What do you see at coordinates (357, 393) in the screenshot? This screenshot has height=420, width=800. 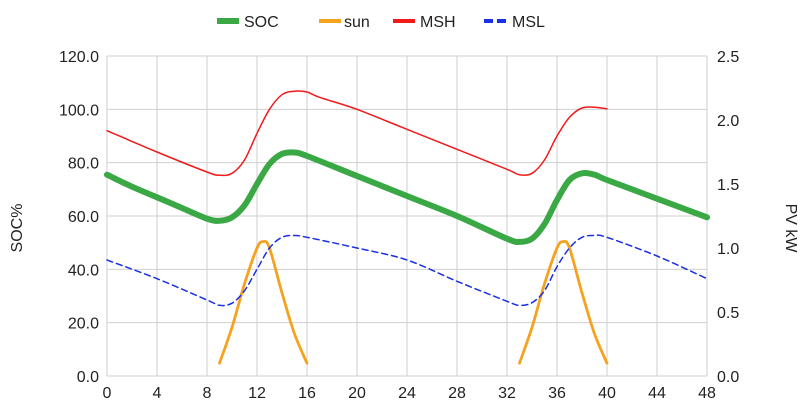 I see `x-tick-label: 20` at bounding box center [357, 393].